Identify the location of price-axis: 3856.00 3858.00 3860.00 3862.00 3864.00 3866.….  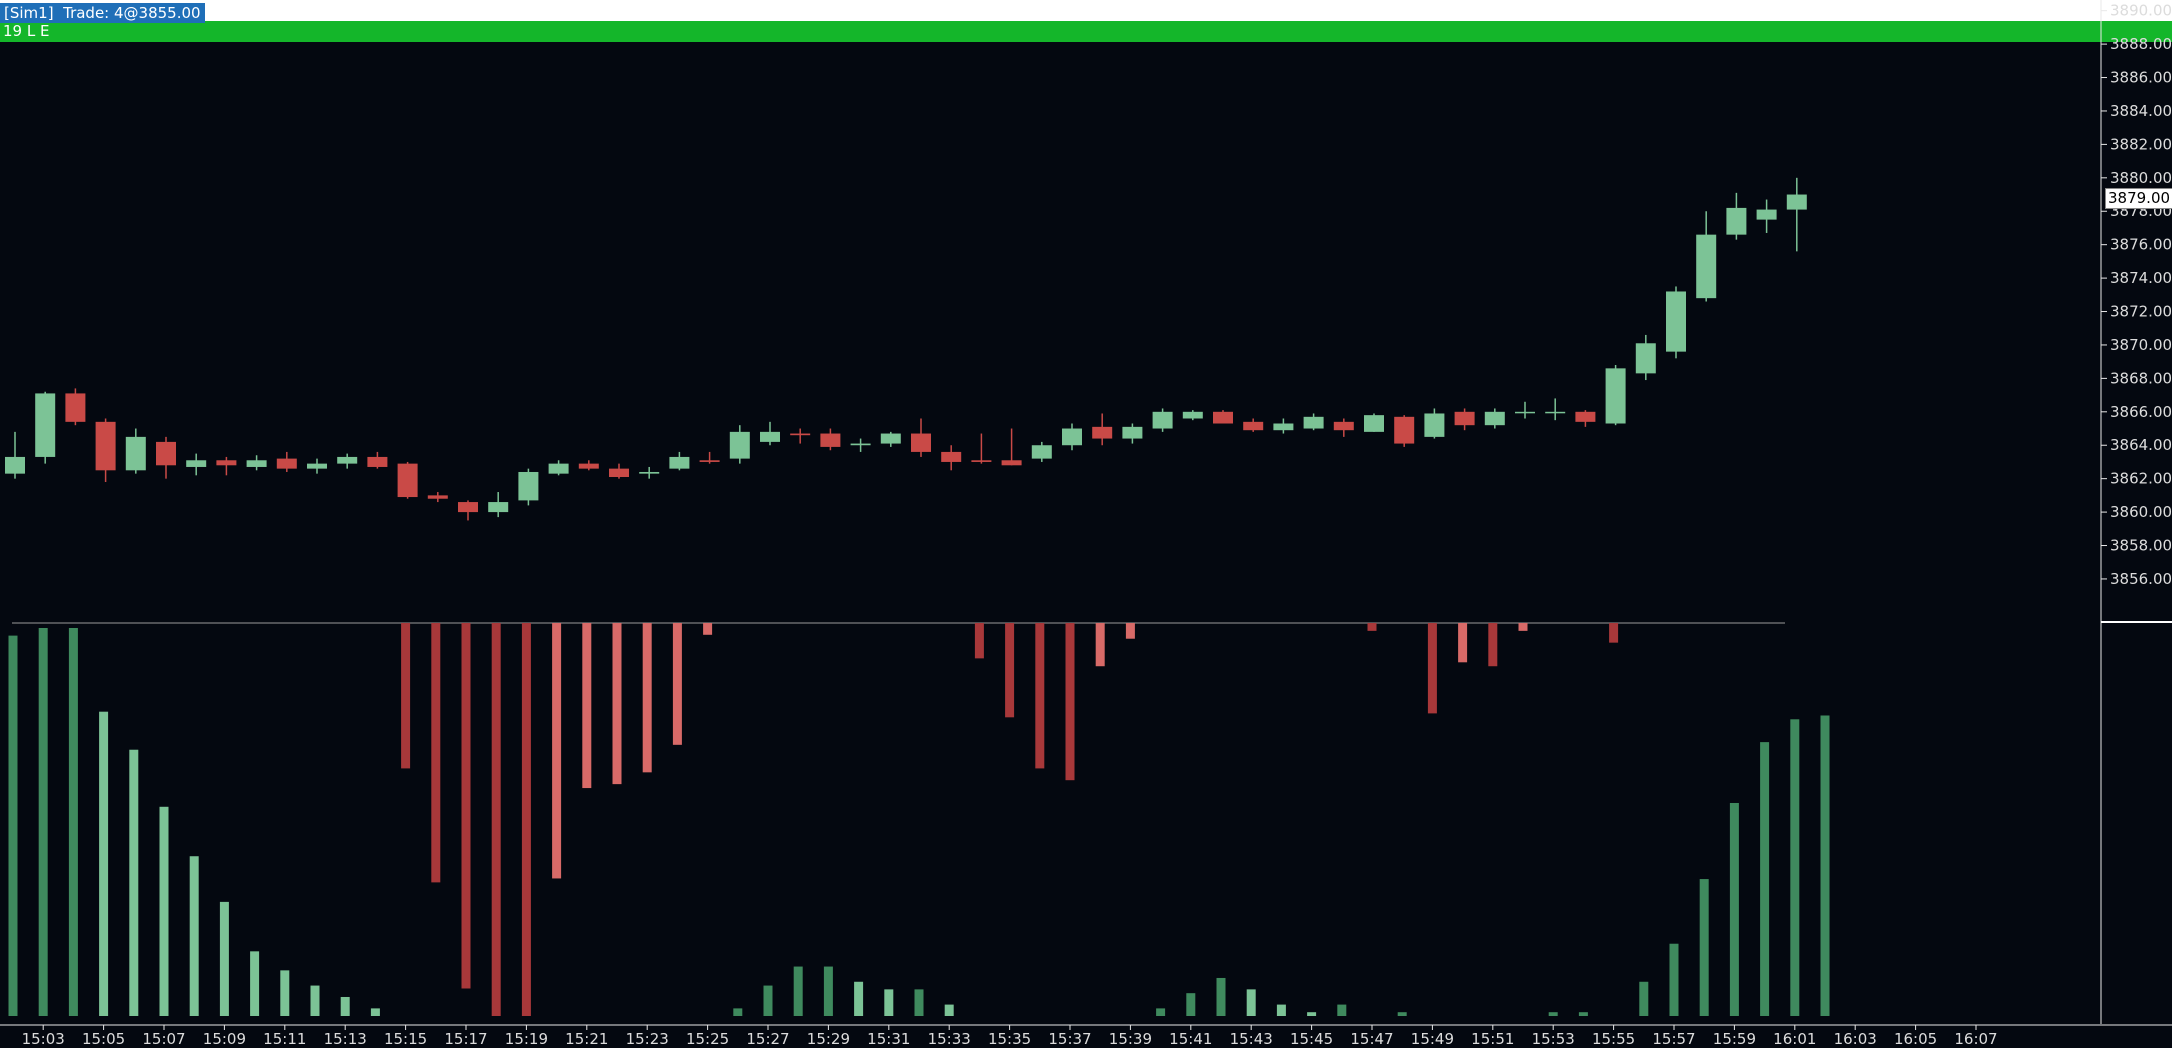
(2136, 295).